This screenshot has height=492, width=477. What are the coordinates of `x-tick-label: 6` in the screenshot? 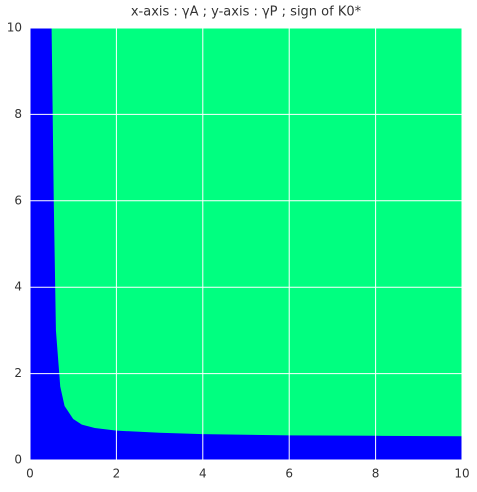 It's located at (289, 474).